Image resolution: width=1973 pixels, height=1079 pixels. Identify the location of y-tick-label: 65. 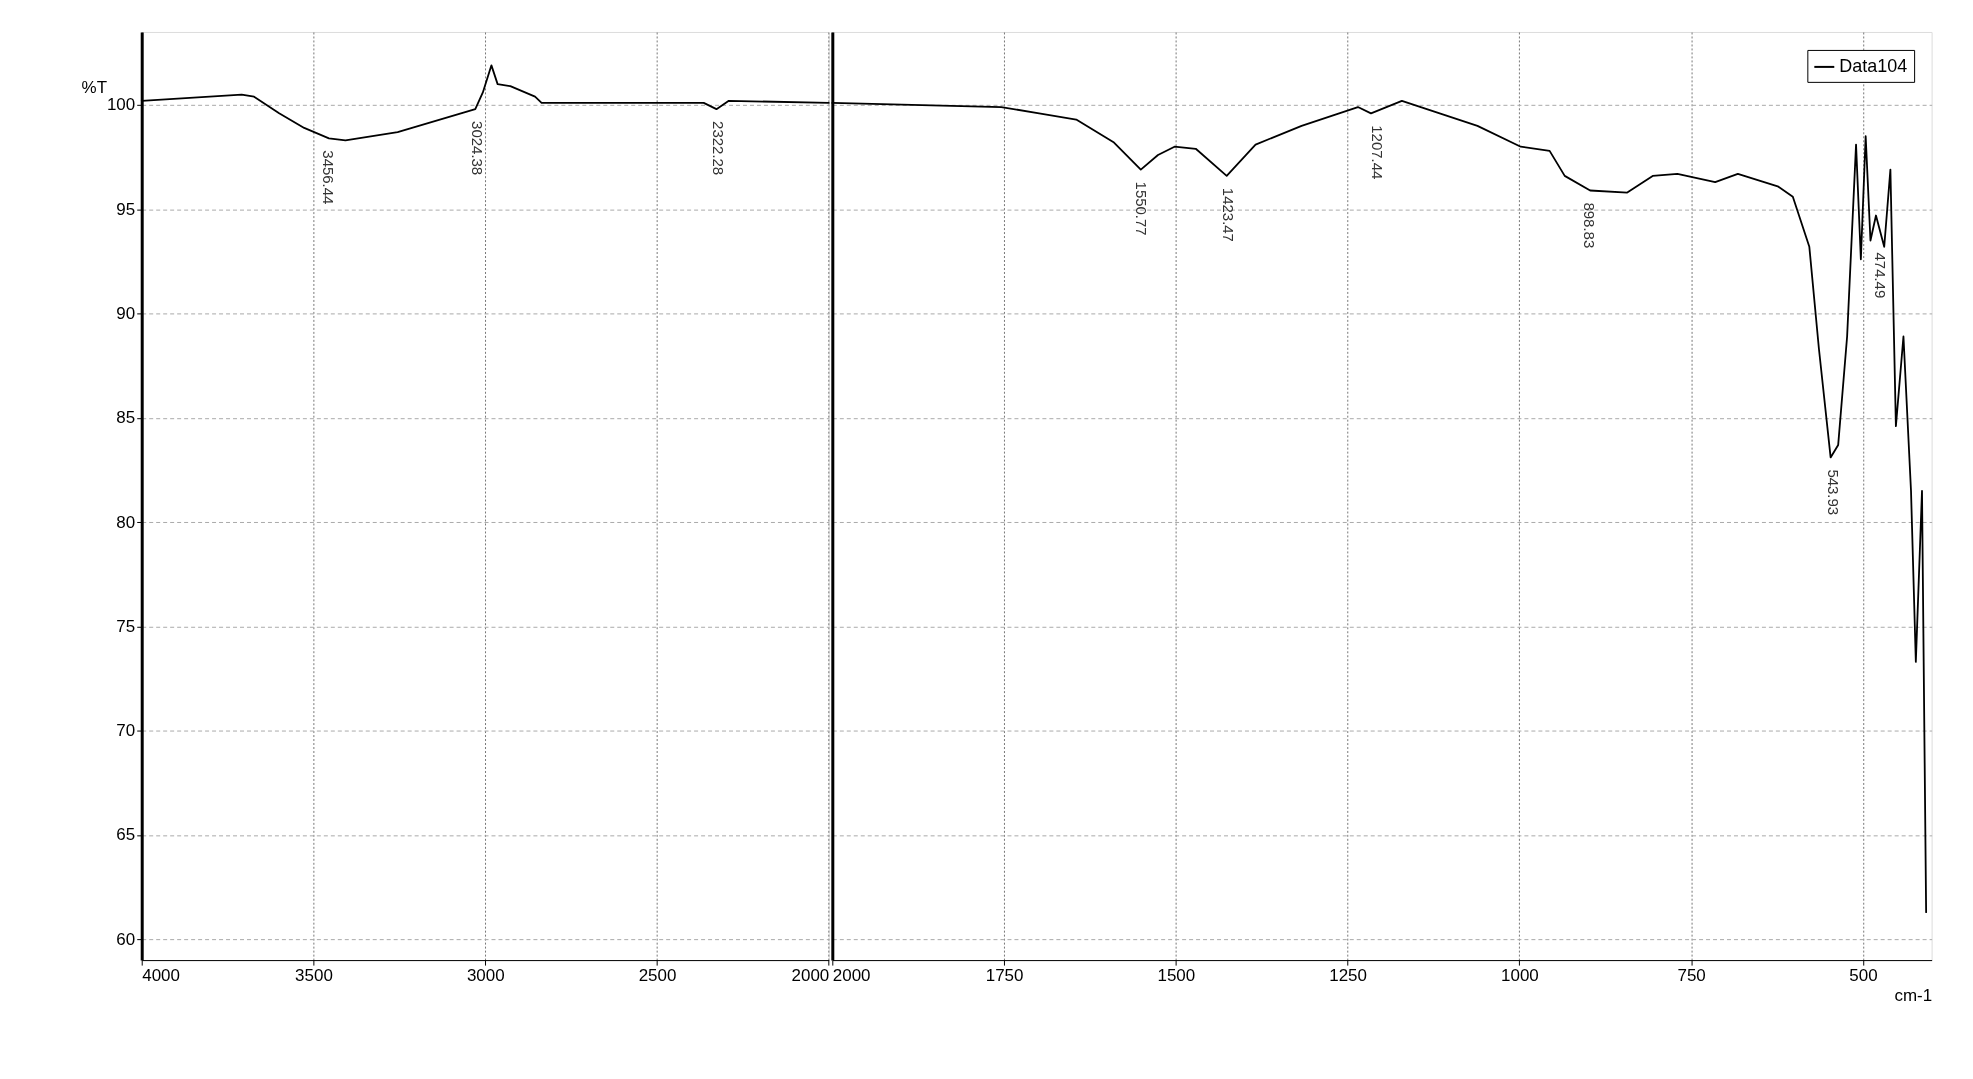
(126, 835).